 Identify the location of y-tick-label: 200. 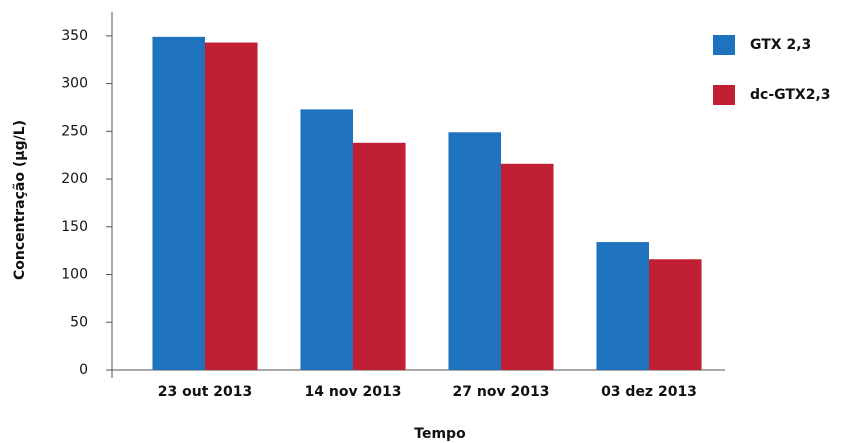
(74, 179).